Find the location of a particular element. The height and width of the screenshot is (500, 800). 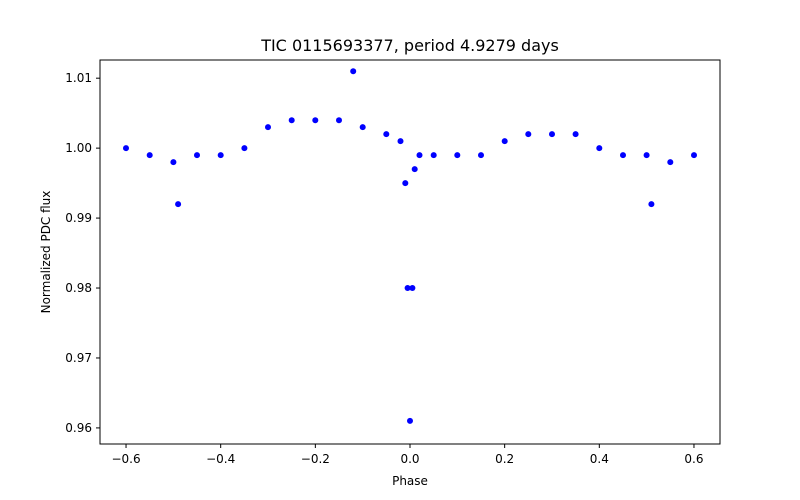

x-axis: −0.6 −0.4 −0.2 0.0 0.2 0.4 0.6 is located at coordinates (407, 455).